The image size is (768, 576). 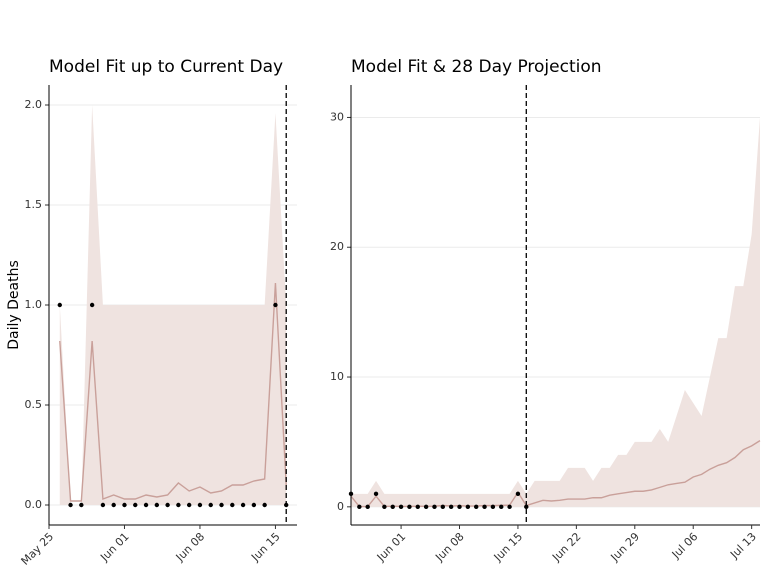 What do you see at coordinates (166, 67) in the screenshot?
I see `chart-title: Model Fit up to Current Day` at bounding box center [166, 67].